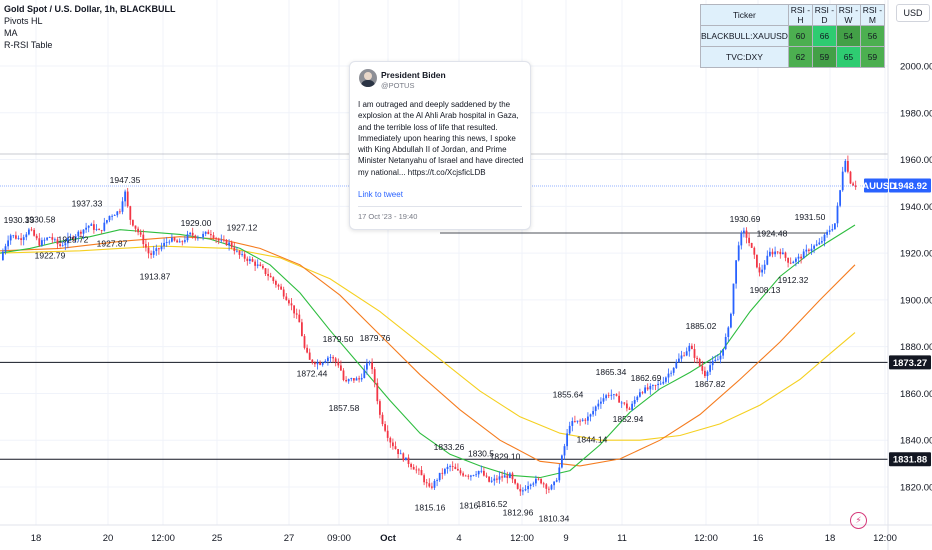 Image resolution: width=932 pixels, height=550 pixels. What do you see at coordinates (622, 538) in the screenshot?
I see `x-tick-label: 11` at bounding box center [622, 538].